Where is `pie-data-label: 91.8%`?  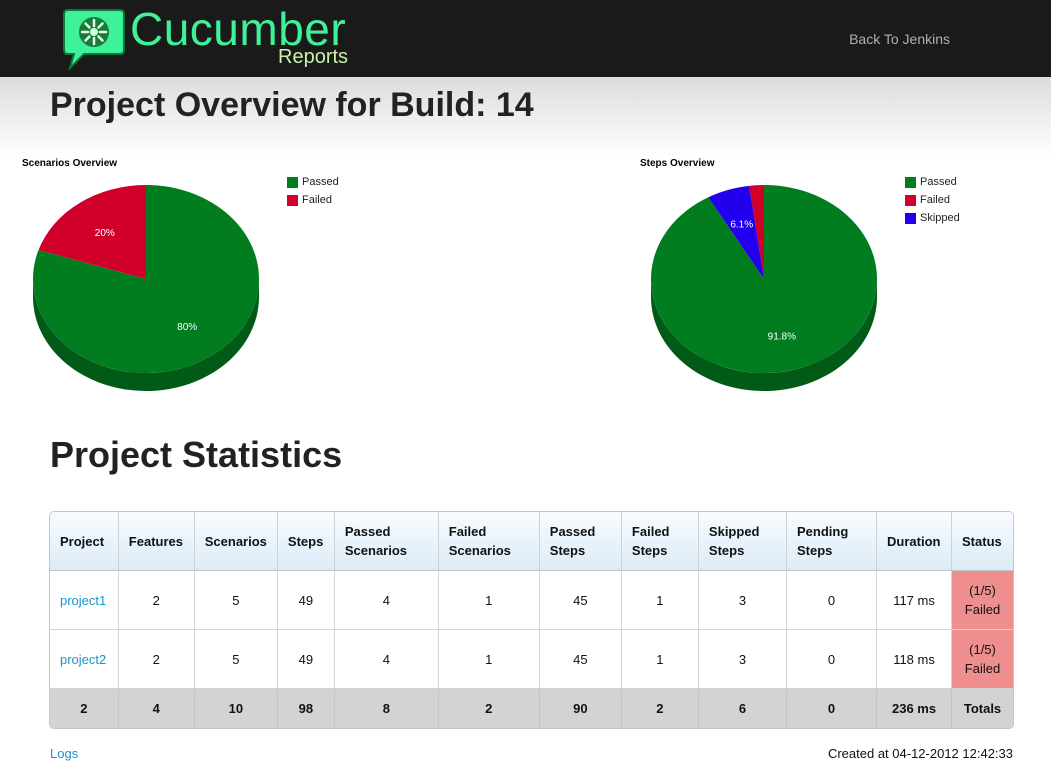
pie-data-label: 91.8% is located at coordinates (782, 336).